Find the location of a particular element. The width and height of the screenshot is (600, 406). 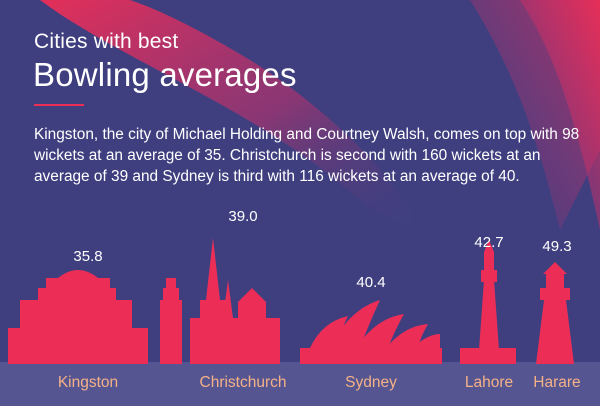

title-underline is located at coordinates (59, 105).